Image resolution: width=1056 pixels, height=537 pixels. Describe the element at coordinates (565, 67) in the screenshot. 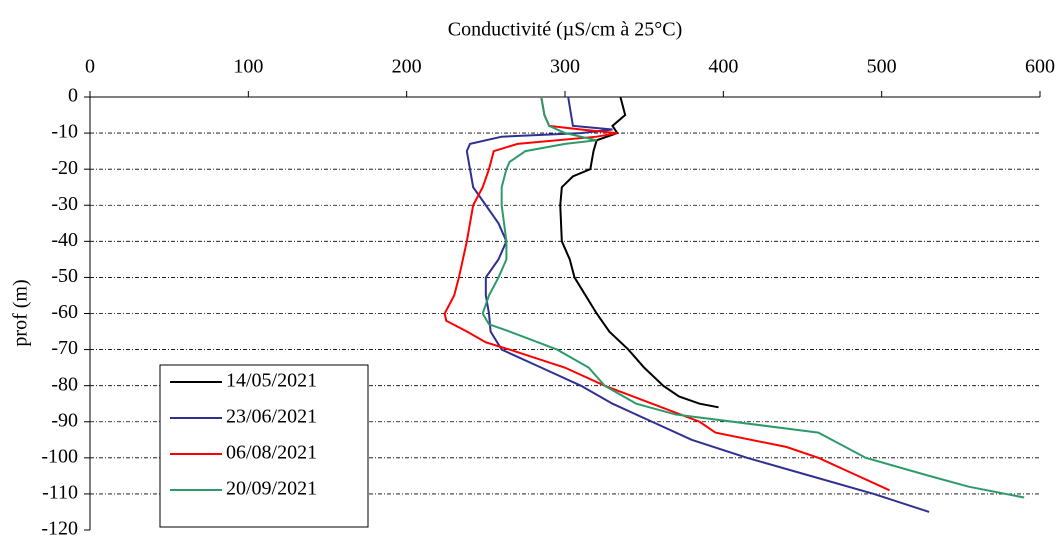

I see `x-tick-label: 300` at that location.